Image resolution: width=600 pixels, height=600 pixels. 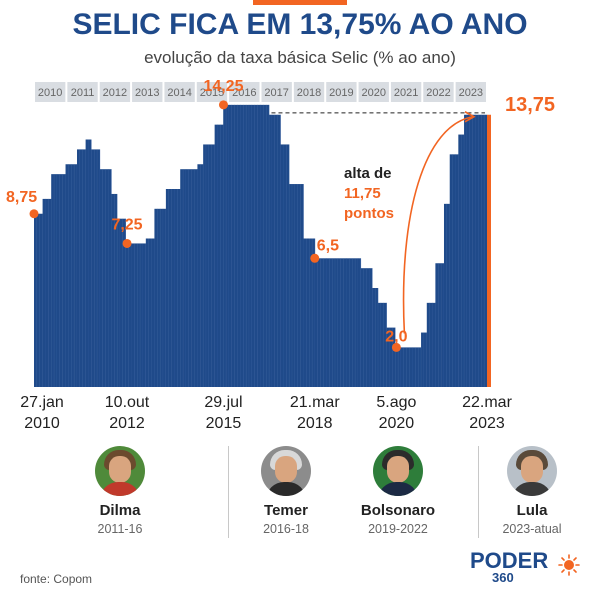 What do you see at coordinates (42, 423) in the screenshot?
I see `x-label-year: 2010` at bounding box center [42, 423].